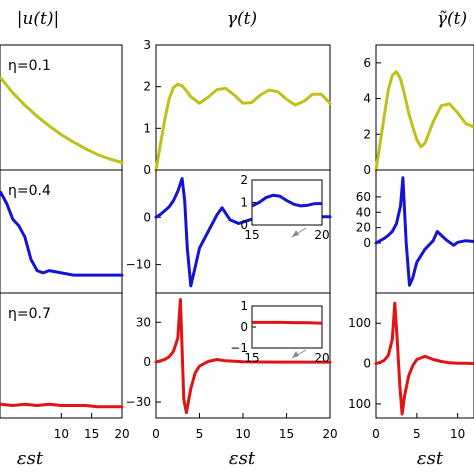 The height and width of the screenshot is (474, 474). What do you see at coordinates (367, 99) in the screenshot?
I see `y-tick-label: 4` at bounding box center [367, 99].